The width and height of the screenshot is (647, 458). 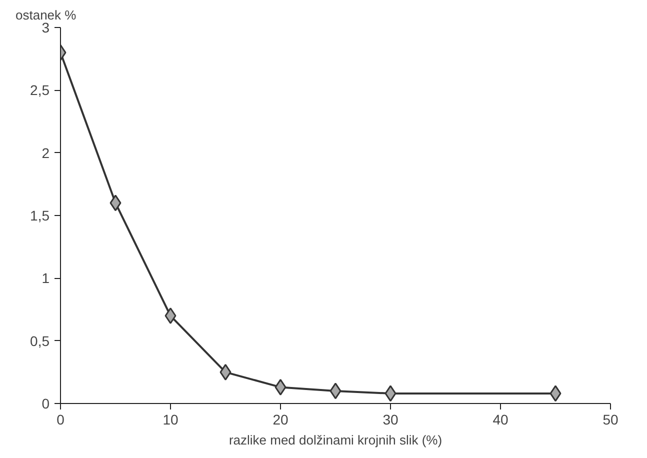 I want to click on y-tick-label: 2, so click(x=46, y=152).